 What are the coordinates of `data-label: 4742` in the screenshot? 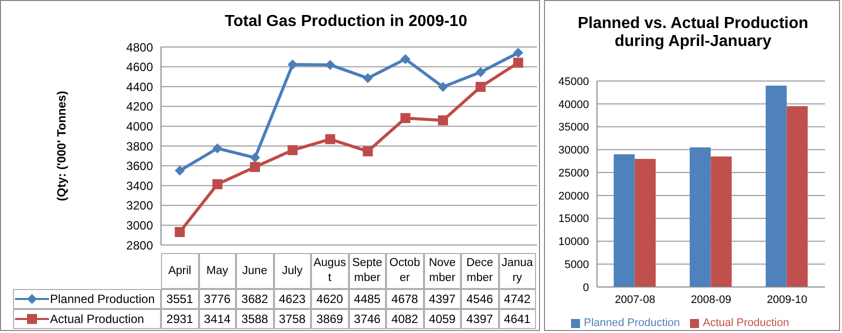 It's located at (517, 299).